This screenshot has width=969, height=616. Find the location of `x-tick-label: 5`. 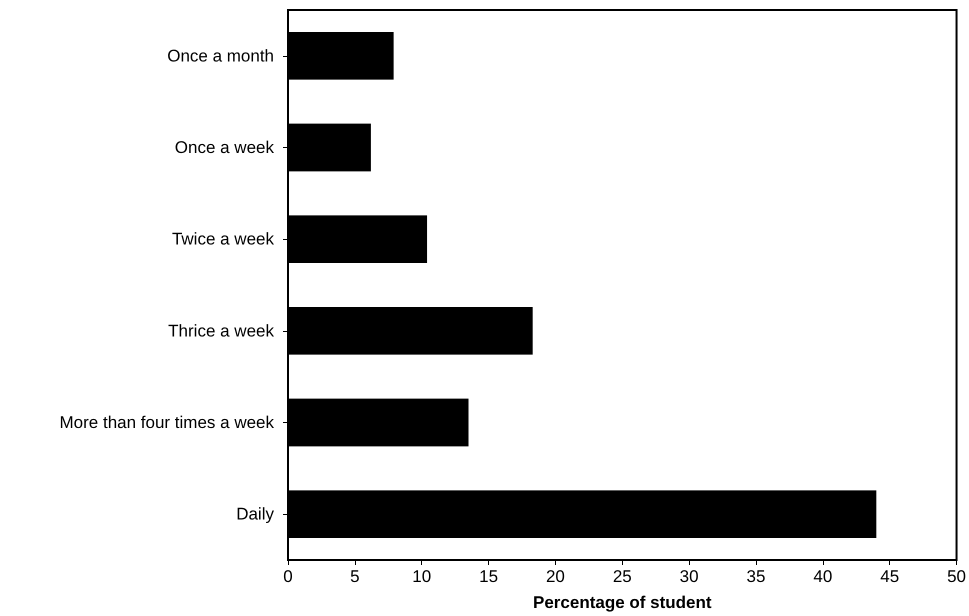

x-tick-label: 5 is located at coordinates (355, 576).